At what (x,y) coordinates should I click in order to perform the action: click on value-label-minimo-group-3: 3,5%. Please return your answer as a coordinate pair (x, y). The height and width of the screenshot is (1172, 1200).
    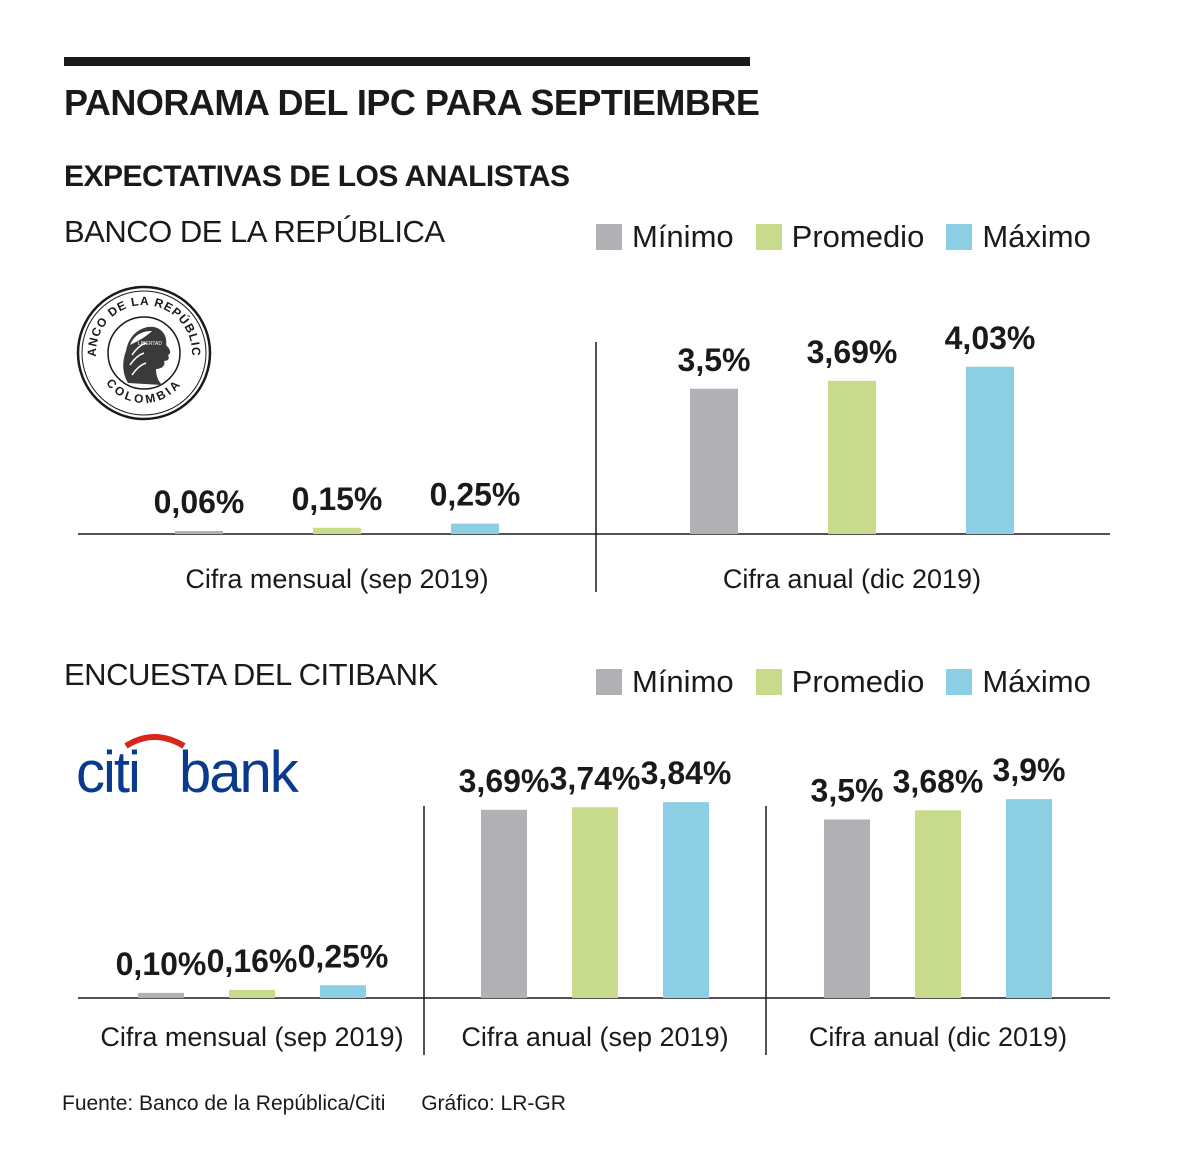
    Looking at the image, I should click on (847, 791).